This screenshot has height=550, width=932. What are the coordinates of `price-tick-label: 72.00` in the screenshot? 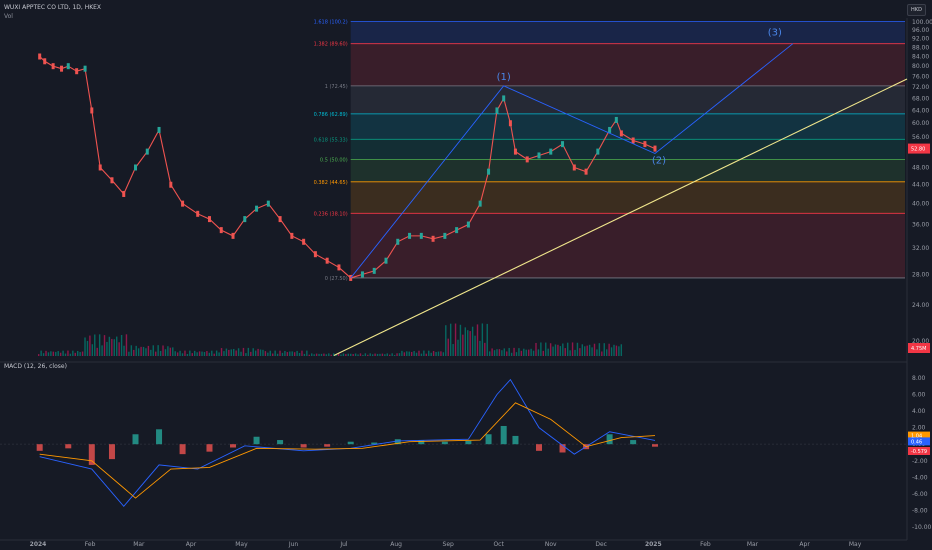 It's located at (920, 87).